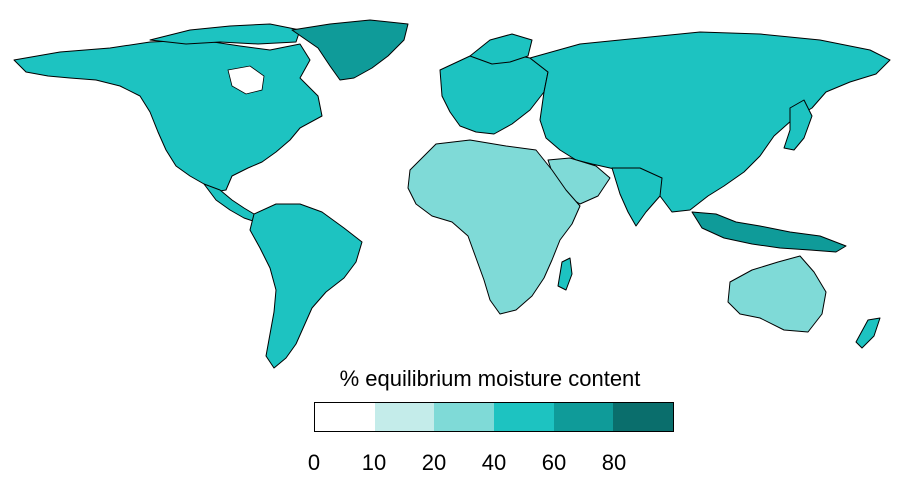  Describe the element at coordinates (374, 462) in the screenshot. I see `legend-tick-label: 10` at that location.